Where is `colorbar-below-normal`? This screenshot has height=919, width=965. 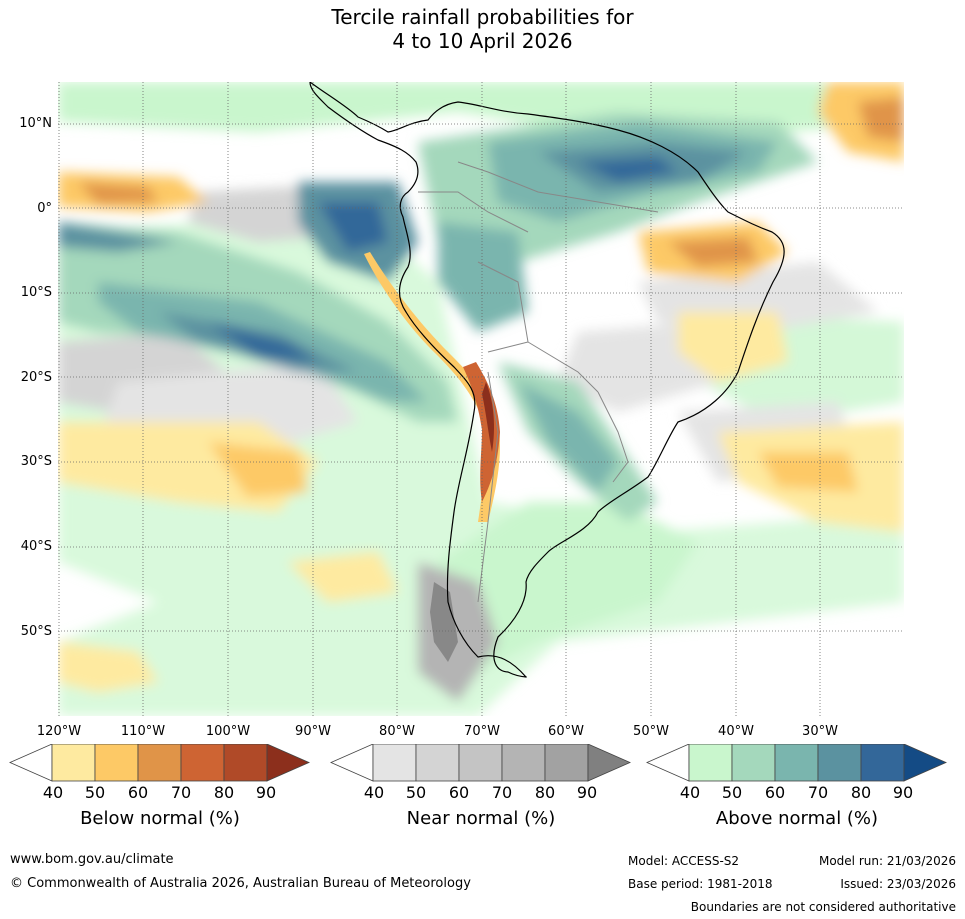
colorbar-below-normal is located at coordinates (159, 763).